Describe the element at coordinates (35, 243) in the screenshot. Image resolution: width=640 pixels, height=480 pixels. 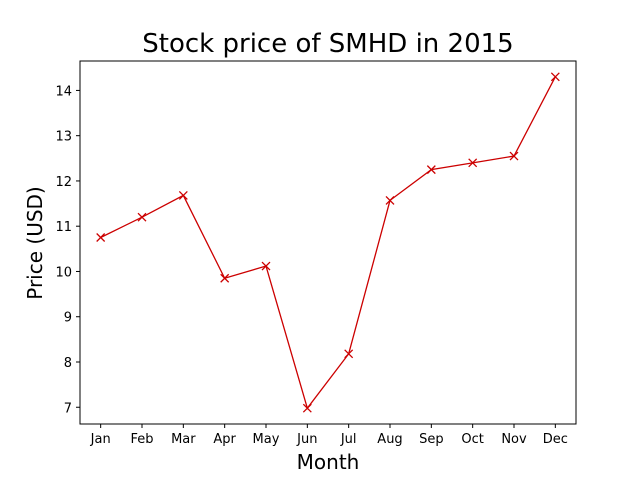
I see `y-axis-label: Price (USD)` at that location.